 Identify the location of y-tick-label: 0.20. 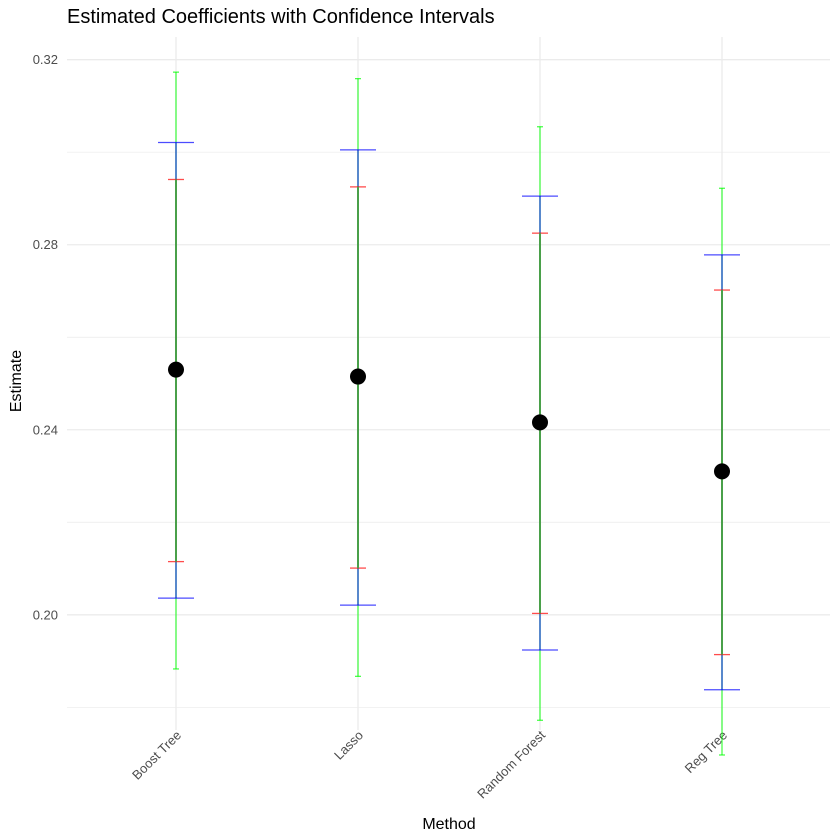
(45, 614).